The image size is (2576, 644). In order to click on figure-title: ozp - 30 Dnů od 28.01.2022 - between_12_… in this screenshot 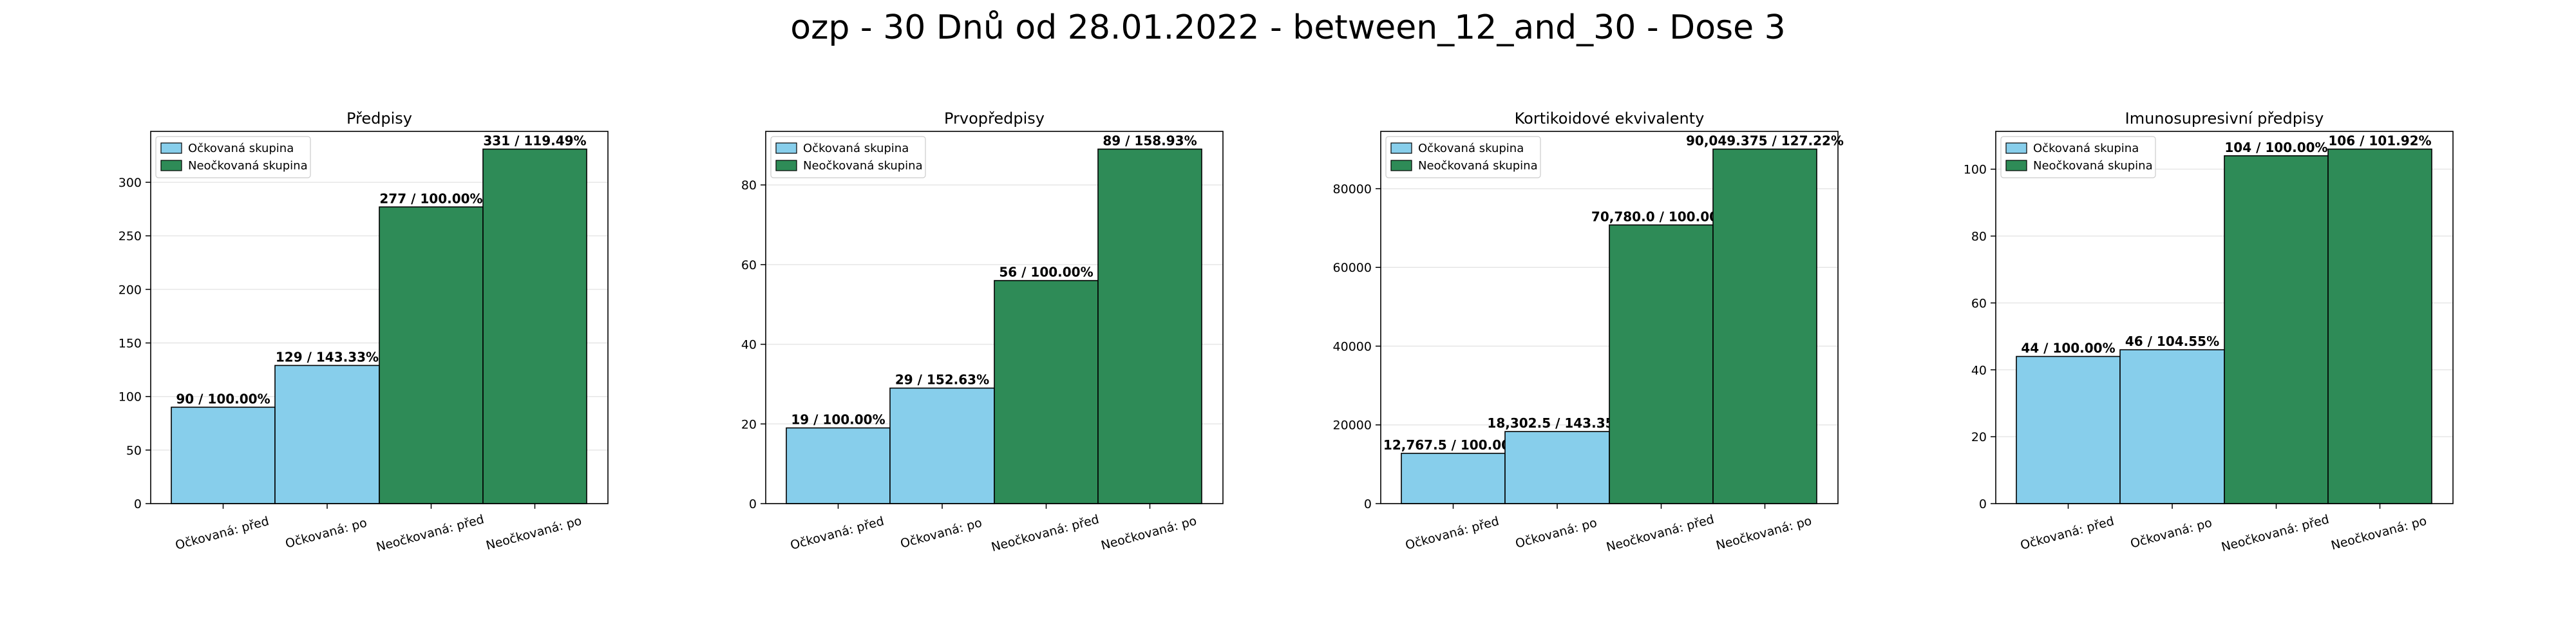, I will do `click(1287, 28)`.